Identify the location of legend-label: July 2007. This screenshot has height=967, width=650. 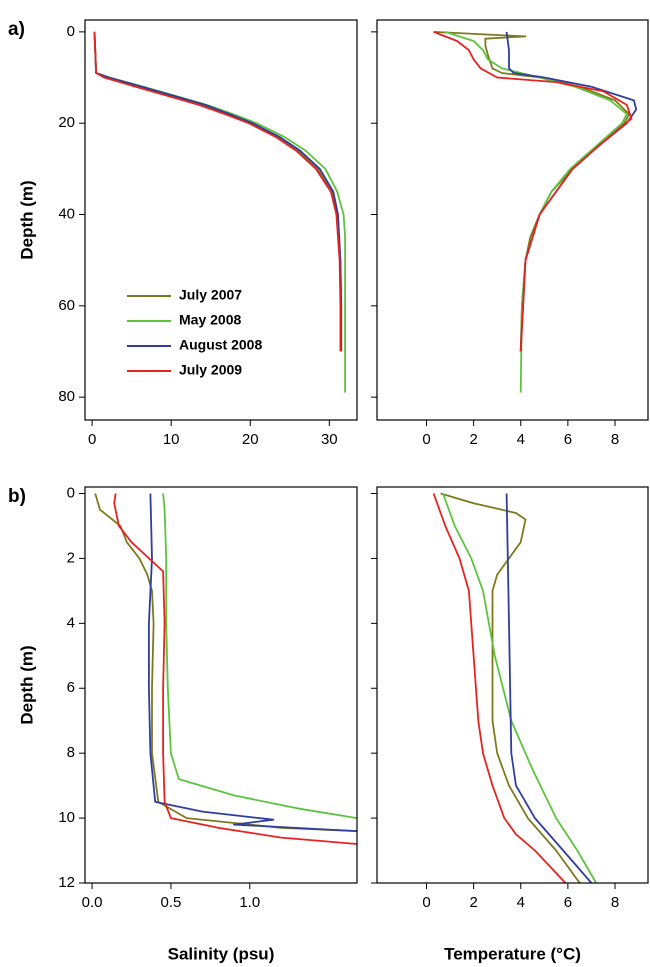
(210, 295).